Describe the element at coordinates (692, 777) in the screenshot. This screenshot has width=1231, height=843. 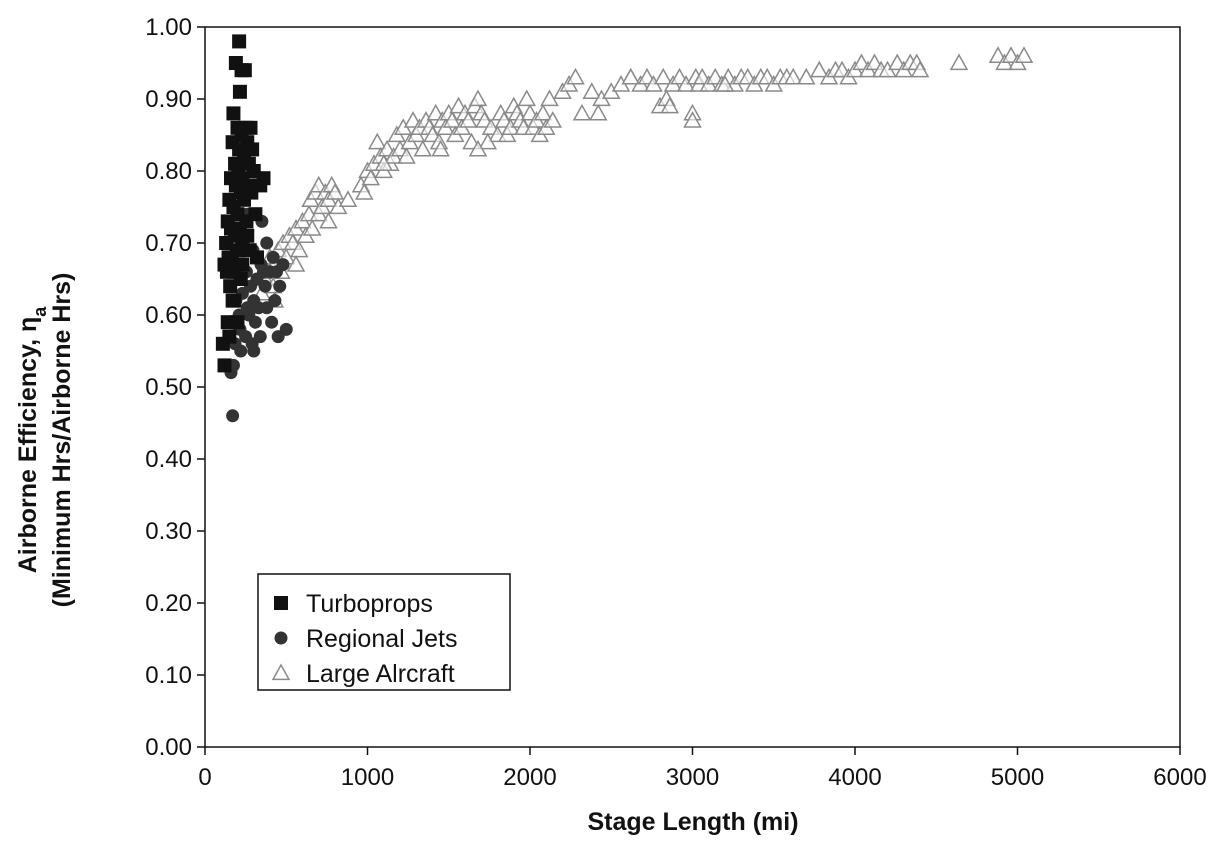
I see `x-tick-label: 3000` at that location.